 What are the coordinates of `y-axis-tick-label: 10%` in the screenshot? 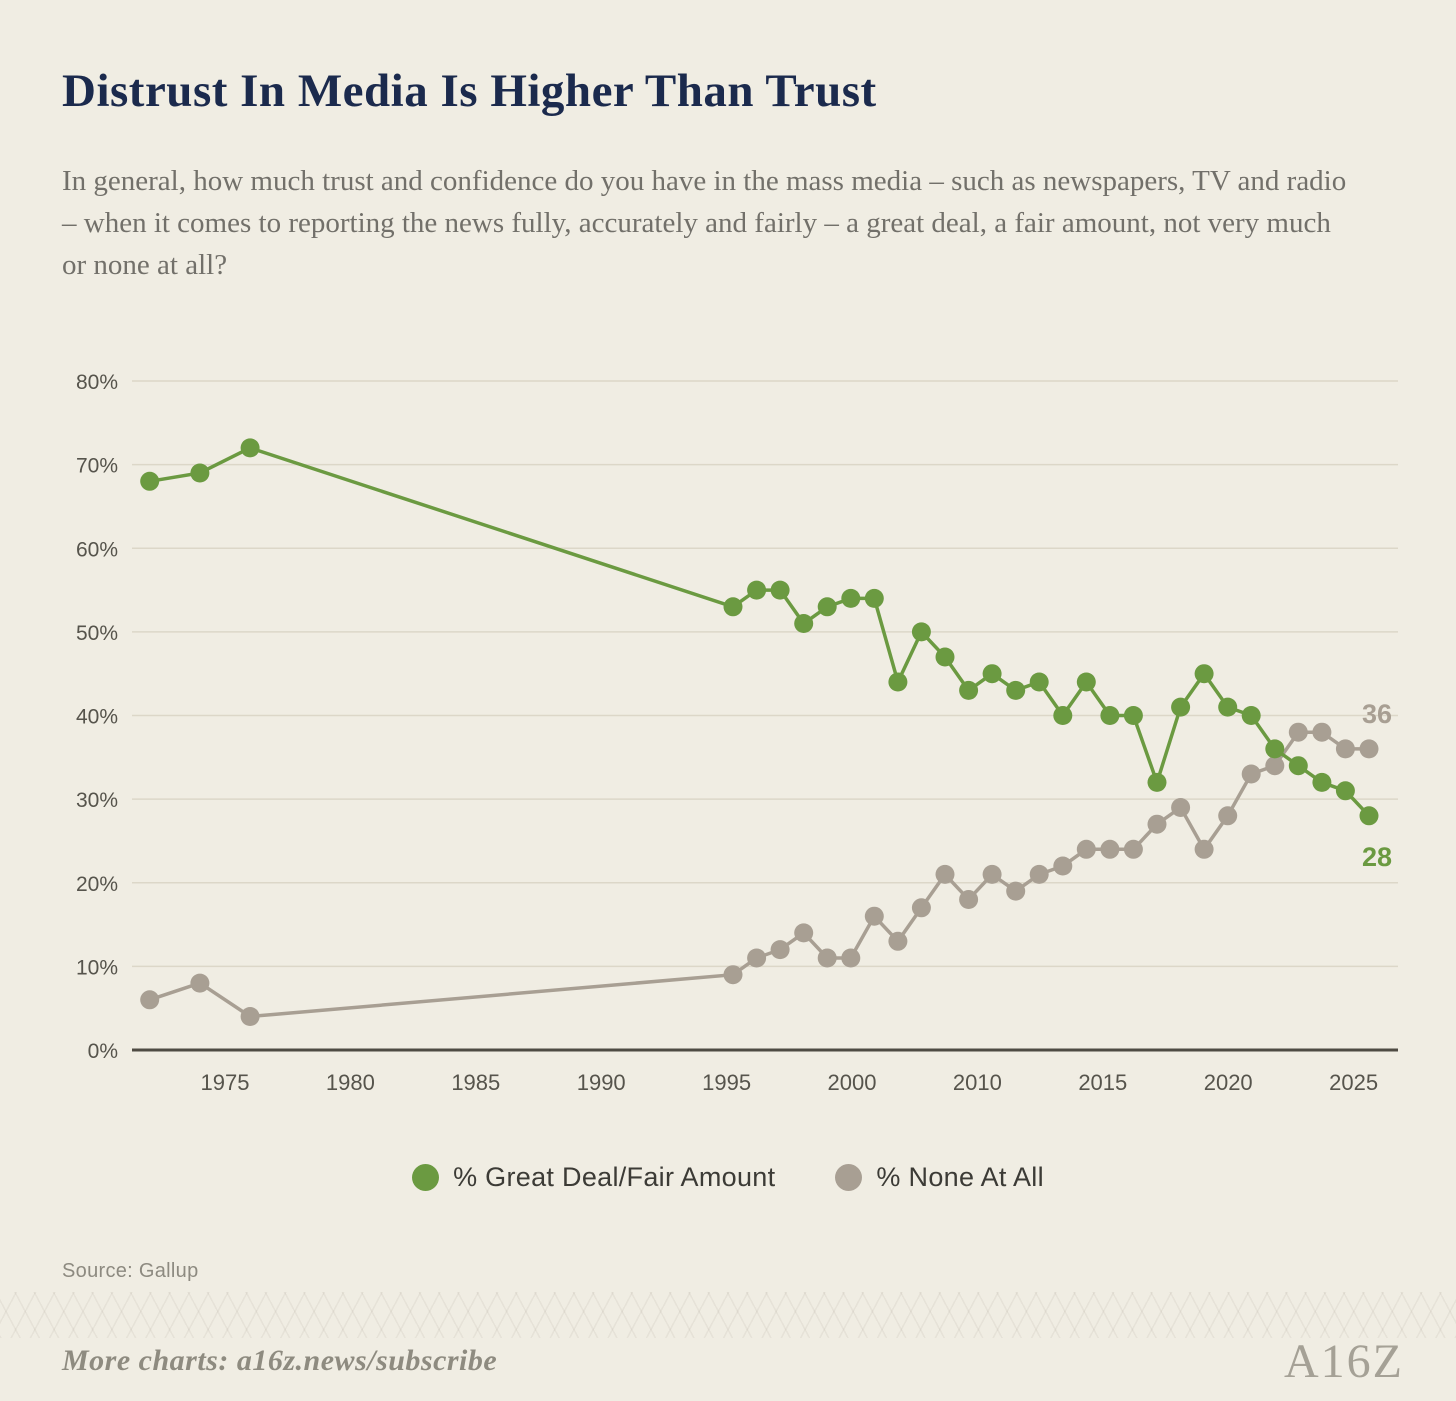 It's located at (97, 967).